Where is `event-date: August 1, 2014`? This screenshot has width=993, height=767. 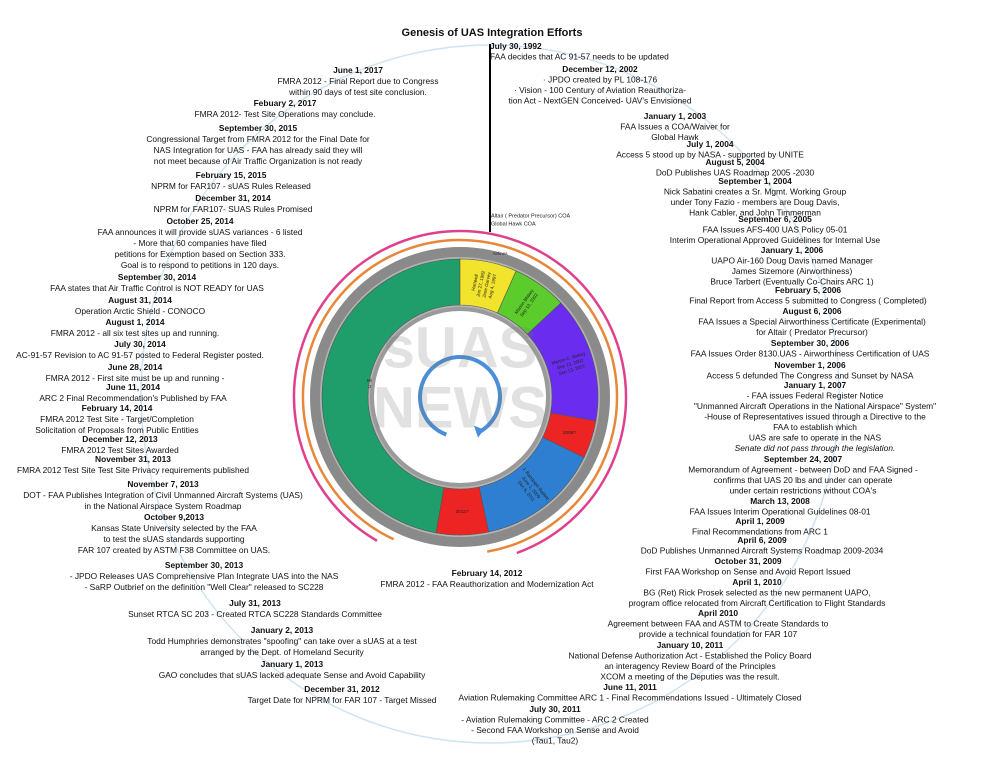
event-date: August 1, 2014 is located at coordinates (134, 322).